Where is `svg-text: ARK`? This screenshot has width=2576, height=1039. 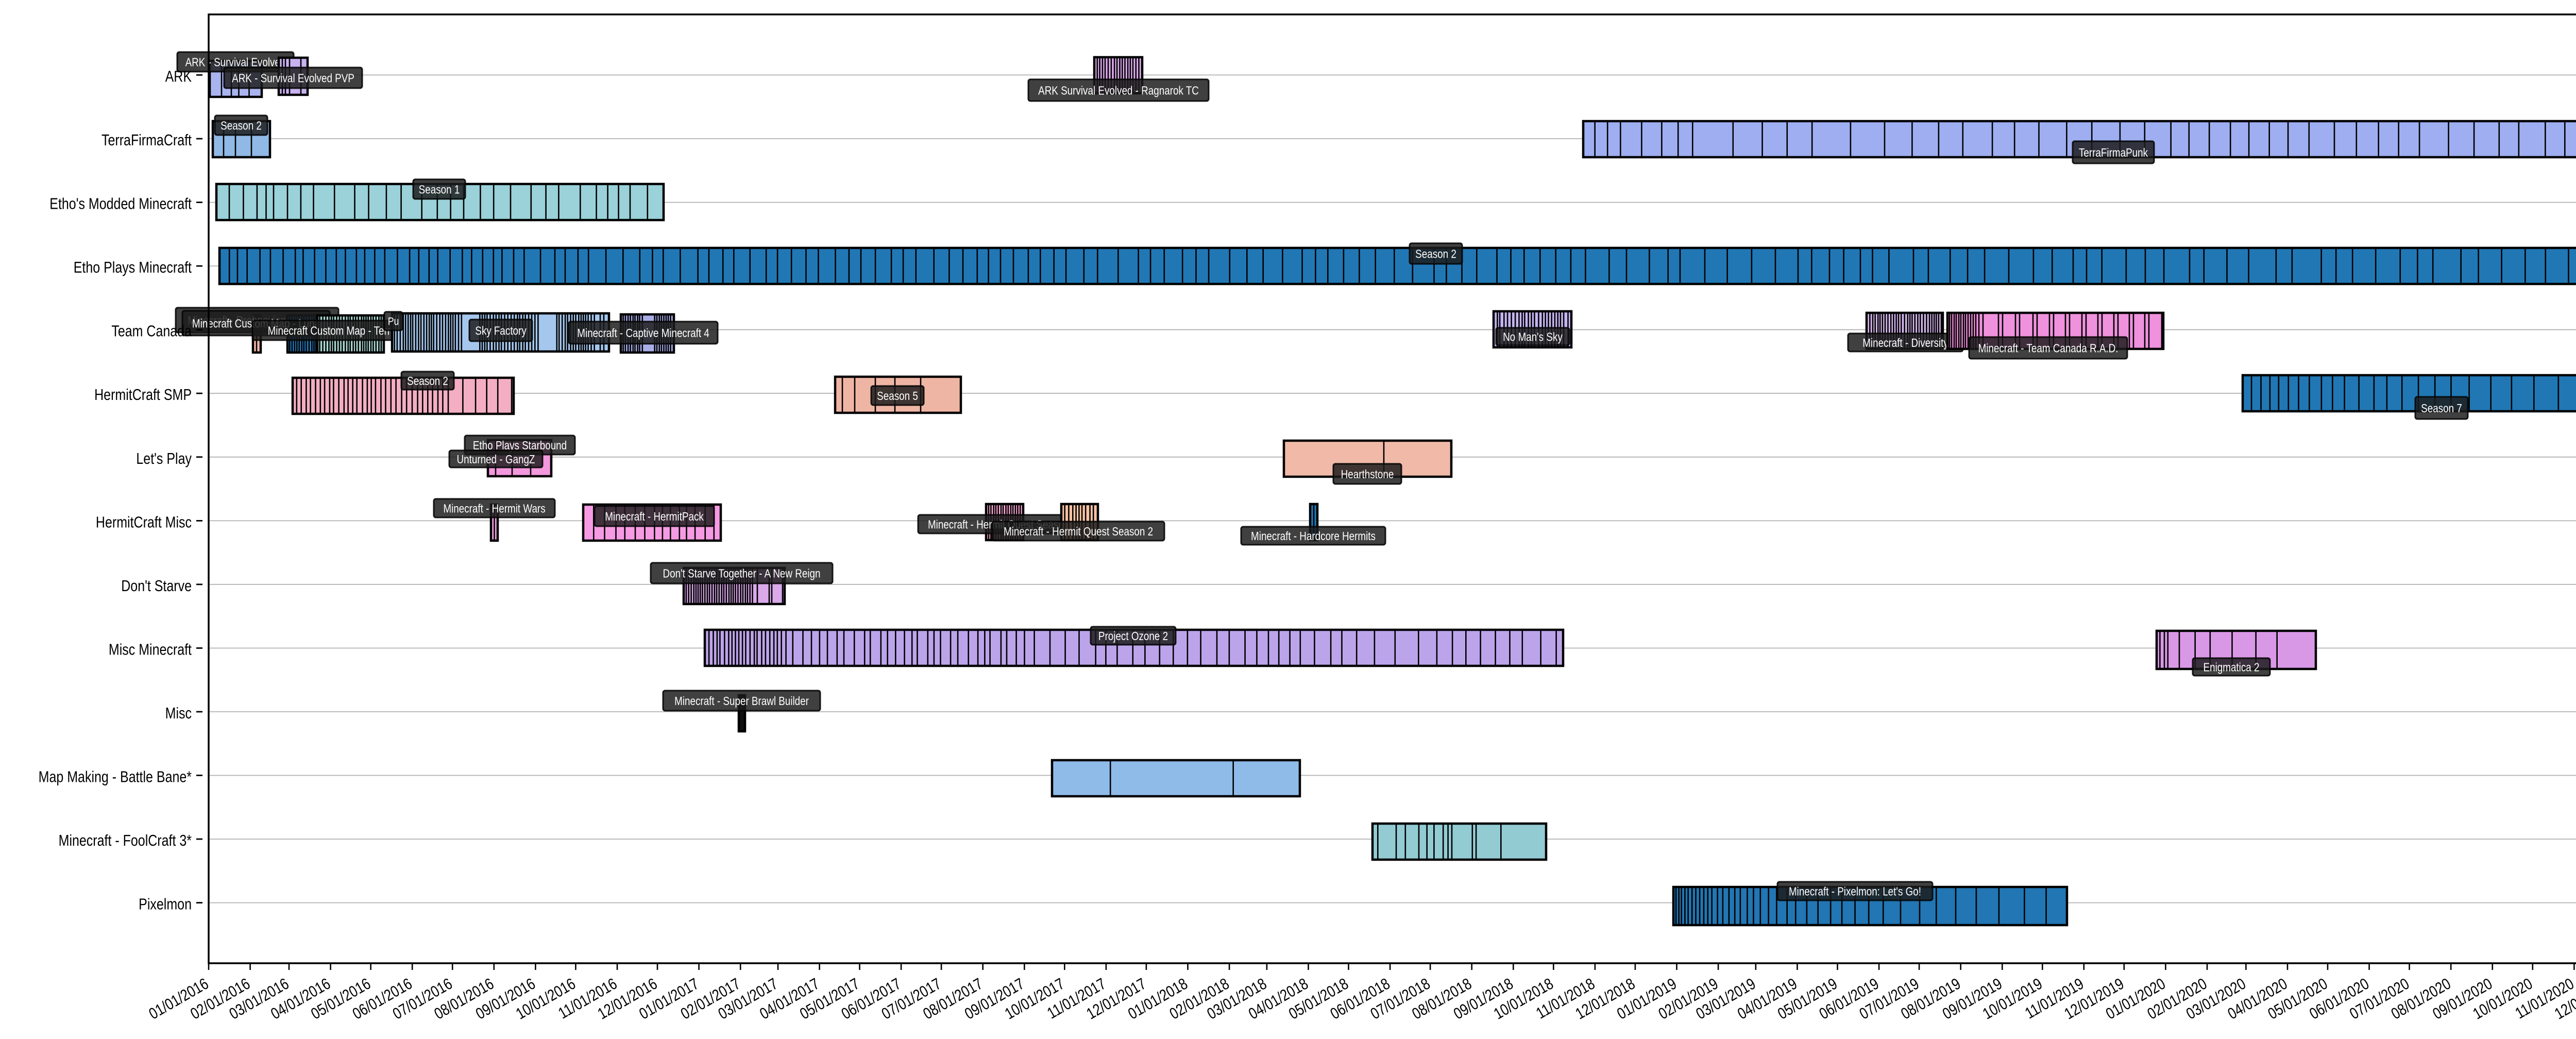
svg-text: ARK is located at coordinates (178, 76).